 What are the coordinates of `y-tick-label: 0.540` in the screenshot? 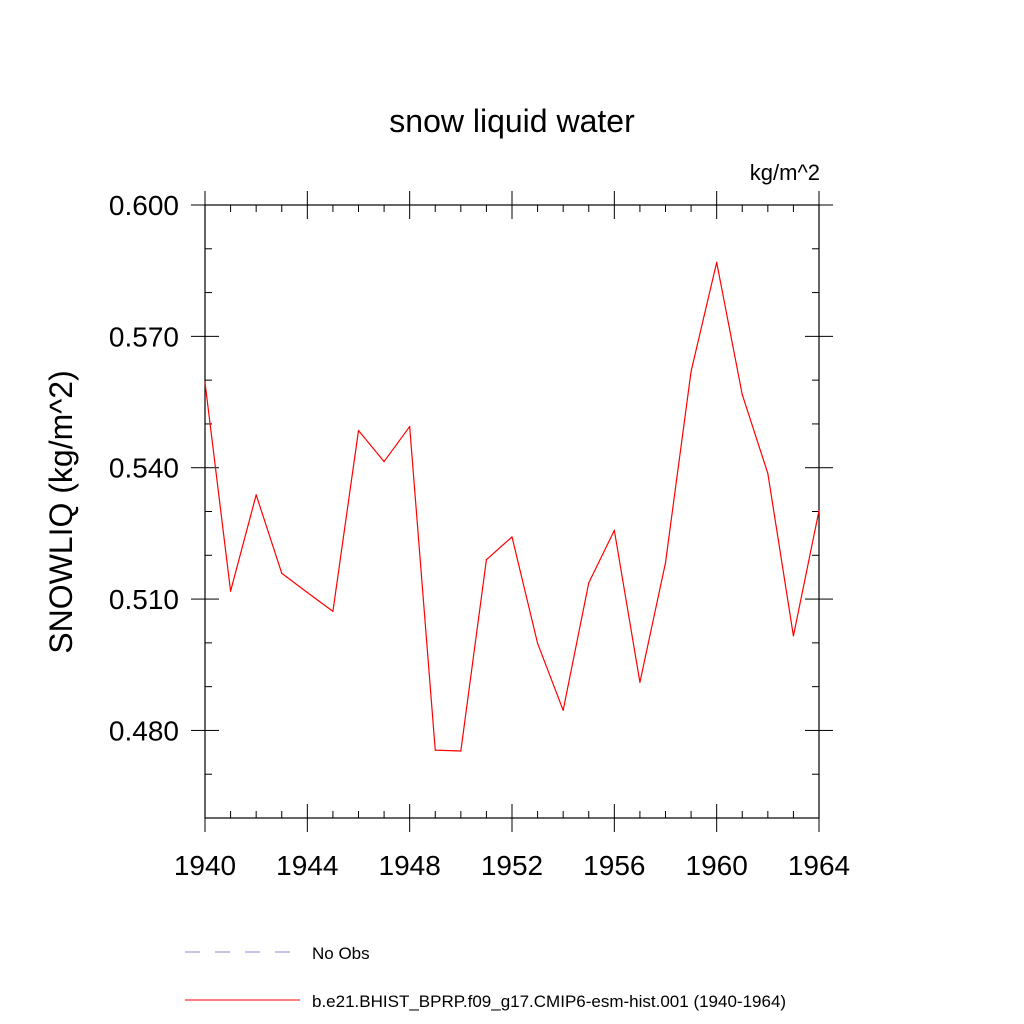 It's located at (144, 468).